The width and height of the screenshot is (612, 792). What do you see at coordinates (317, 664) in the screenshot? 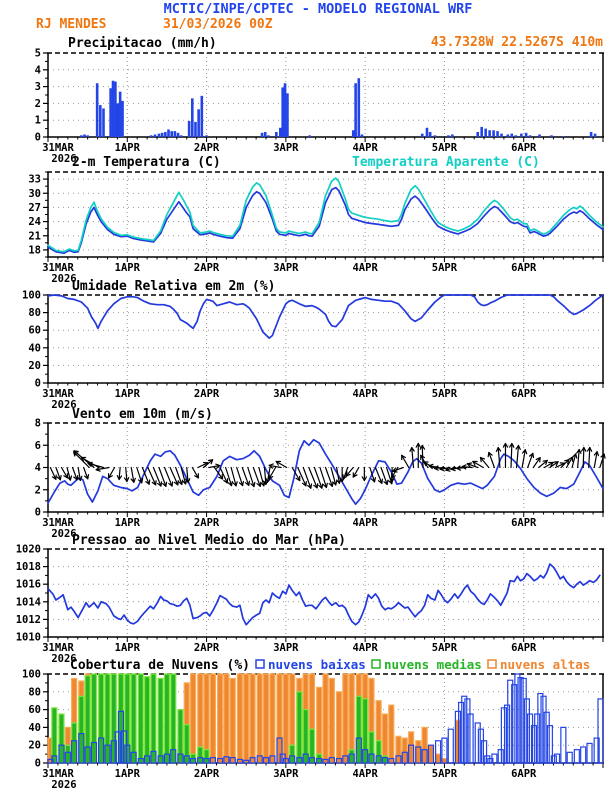
I see `cloud-low-legend-label: nuvens baixas` at bounding box center [317, 664].